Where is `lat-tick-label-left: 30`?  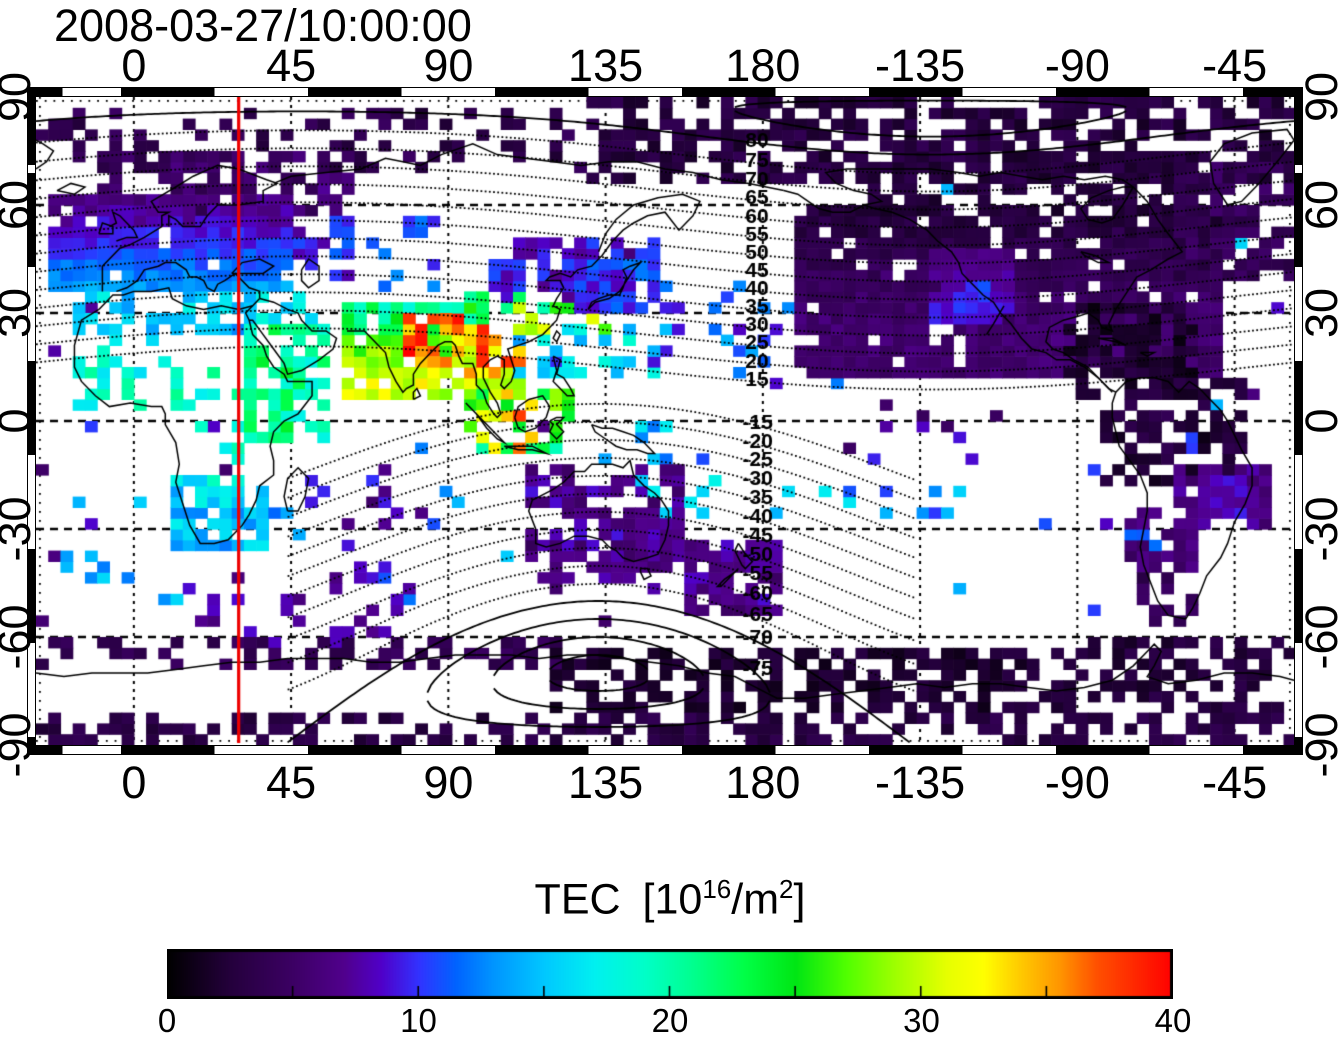 lat-tick-label-left: 30 is located at coordinates (20, 313).